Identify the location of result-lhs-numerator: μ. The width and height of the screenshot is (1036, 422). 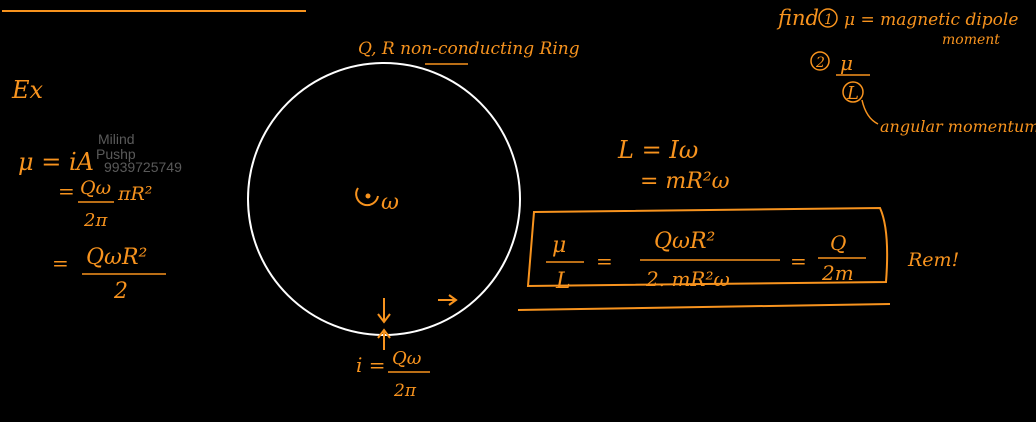
(559, 245).